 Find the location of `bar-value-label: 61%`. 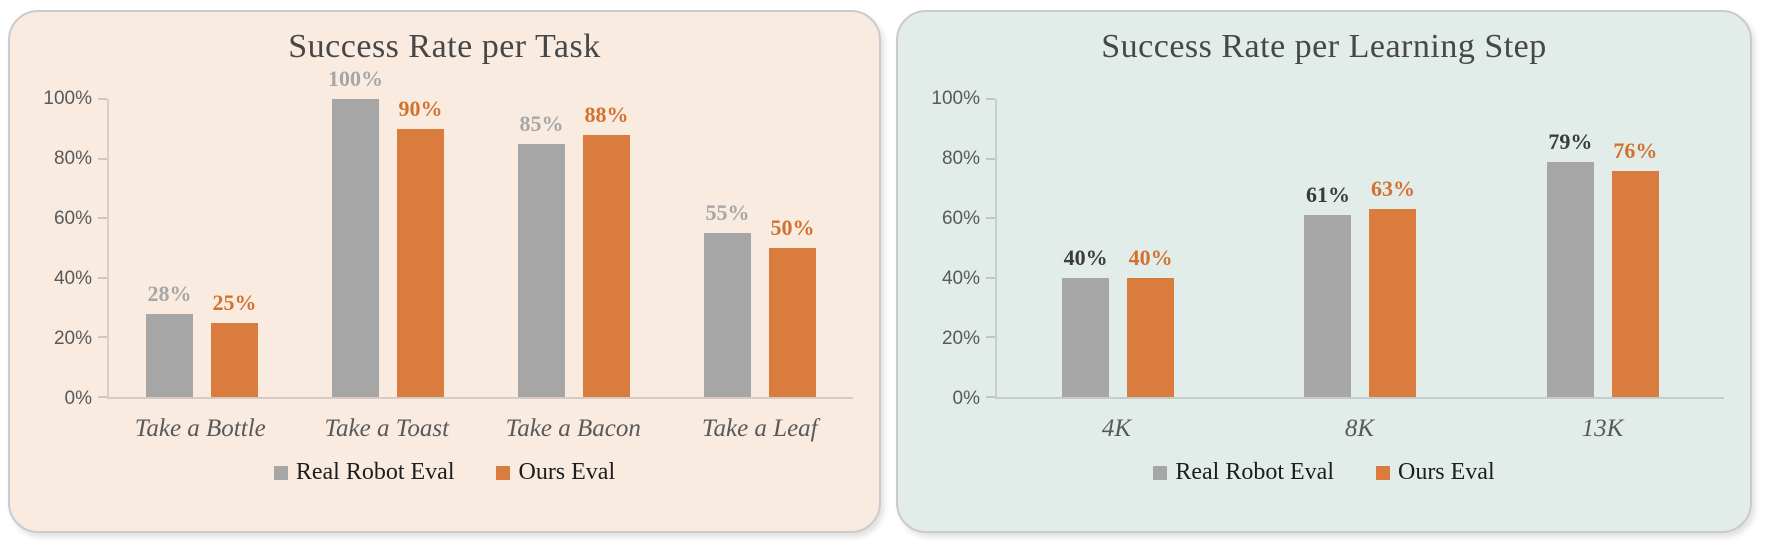

bar-value-label: 61% is located at coordinates (1327, 195).